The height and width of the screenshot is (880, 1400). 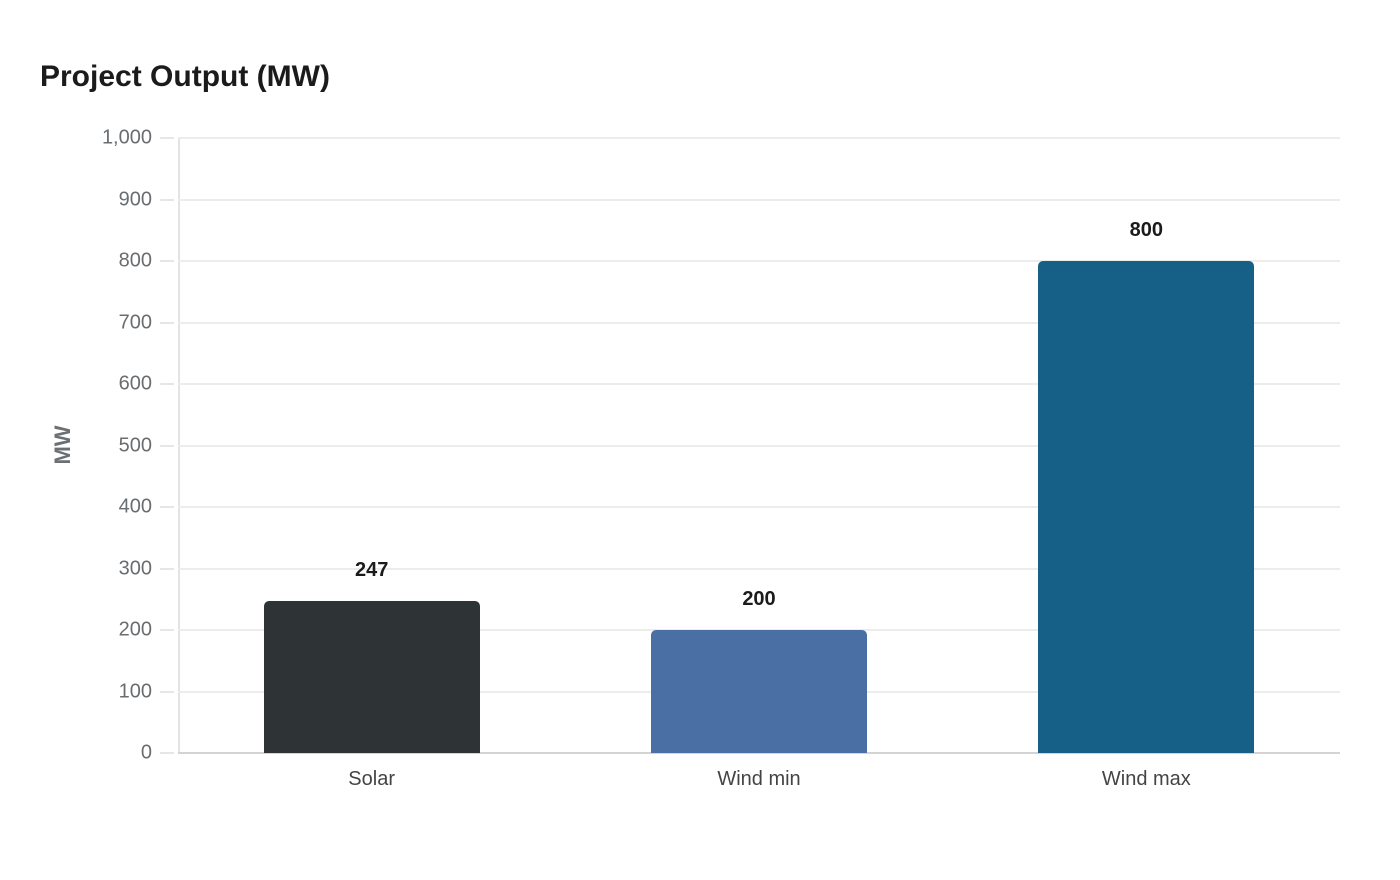 What do you see at coordinates (759, 691) in the screenshot?
I see `bar-wind-min` at bounding box center [759, 691].